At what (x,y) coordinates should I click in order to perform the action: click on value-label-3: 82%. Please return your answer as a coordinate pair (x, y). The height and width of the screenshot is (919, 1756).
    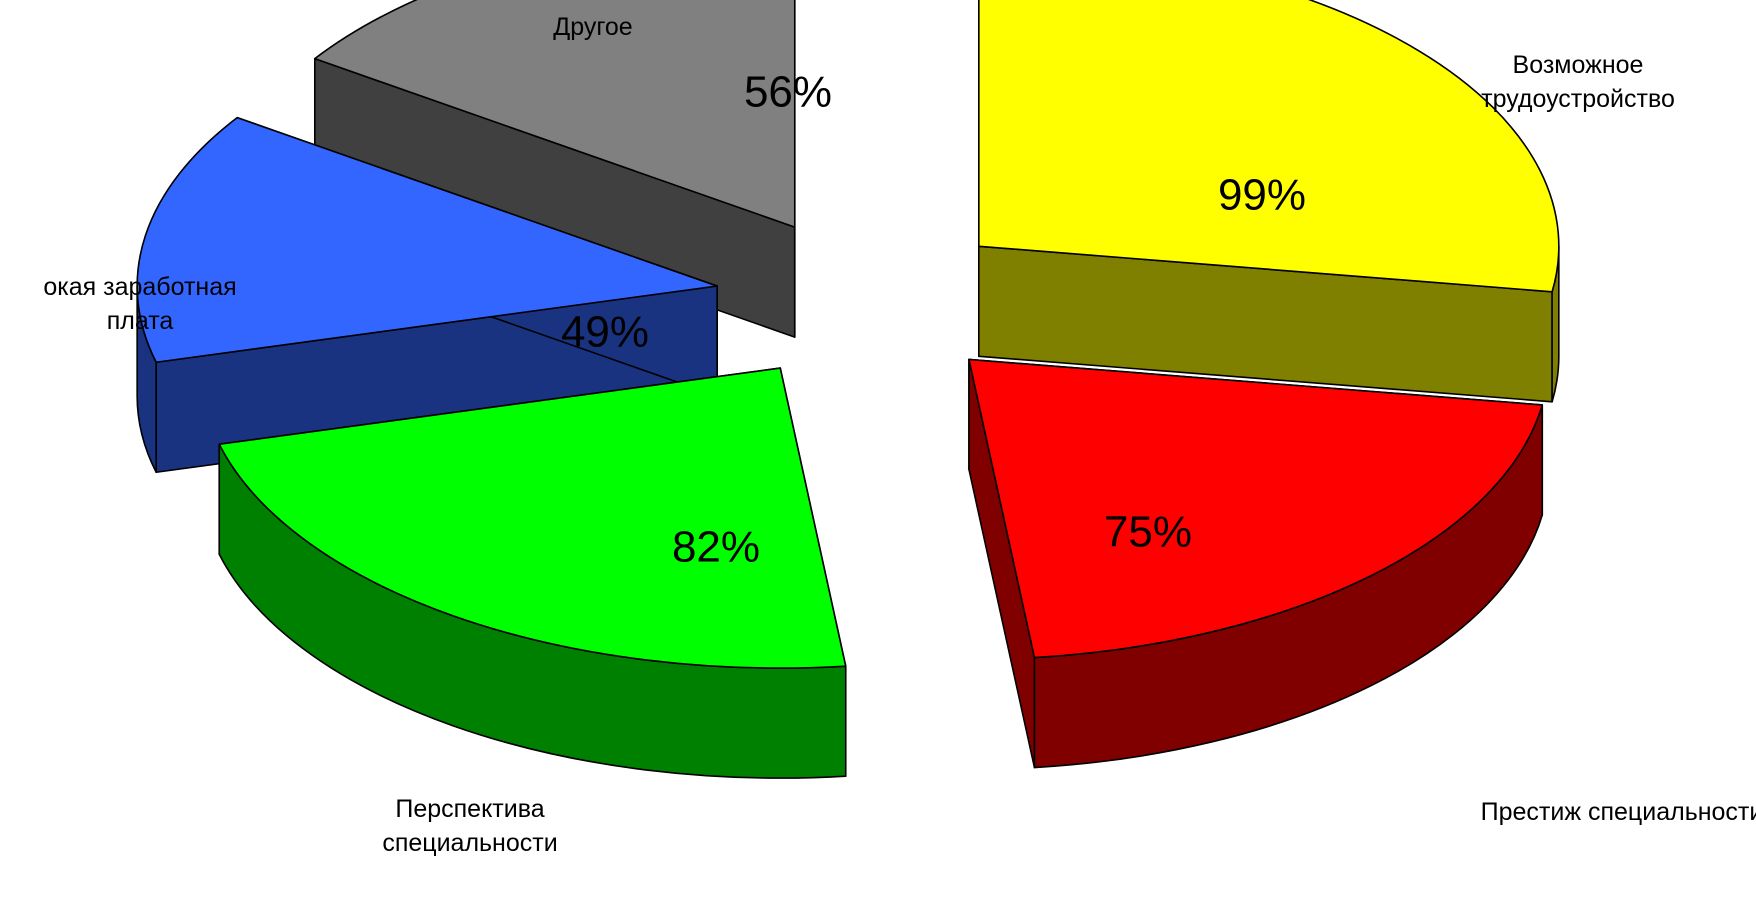
    Looking at the image, I should click on (716, 547).